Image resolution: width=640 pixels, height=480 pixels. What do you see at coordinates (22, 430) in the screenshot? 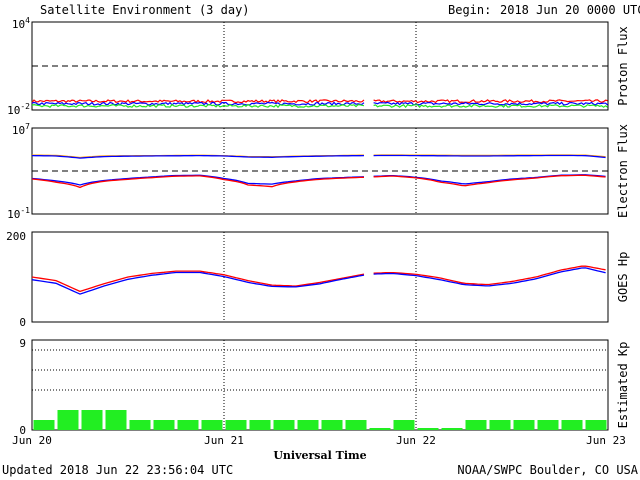
I see `kp-ytick-bottom: 0` at bounding box center [22, 430].